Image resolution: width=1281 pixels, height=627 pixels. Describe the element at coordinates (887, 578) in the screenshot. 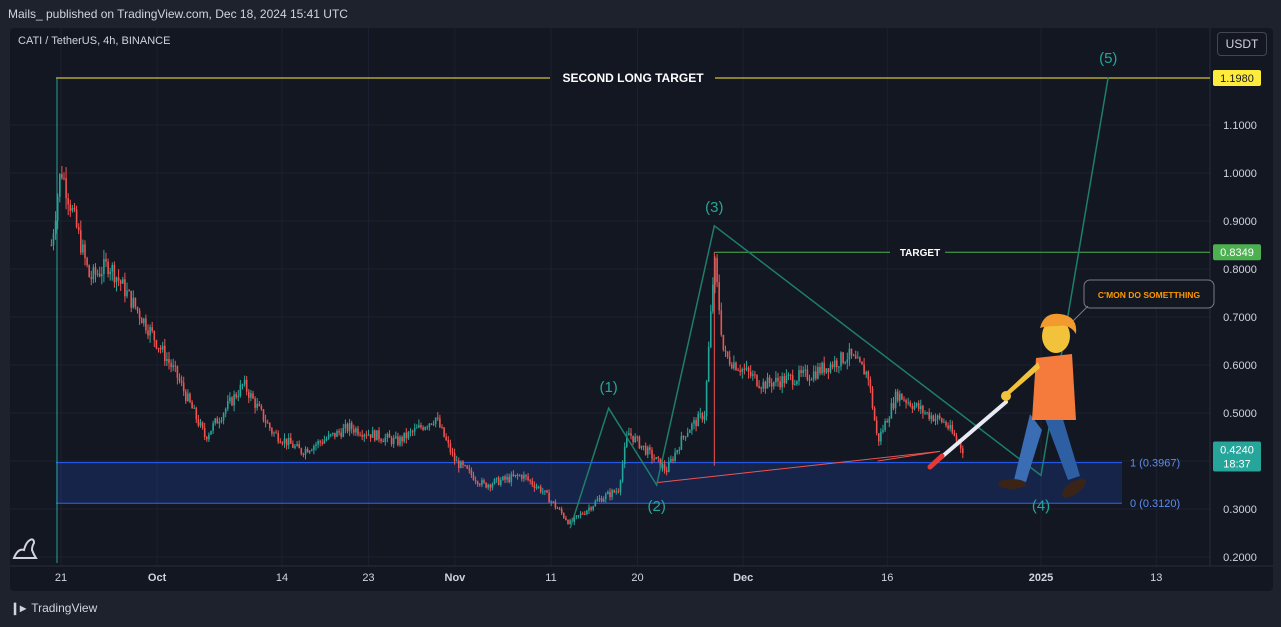

I see `x-tick-label: 16` at that location.